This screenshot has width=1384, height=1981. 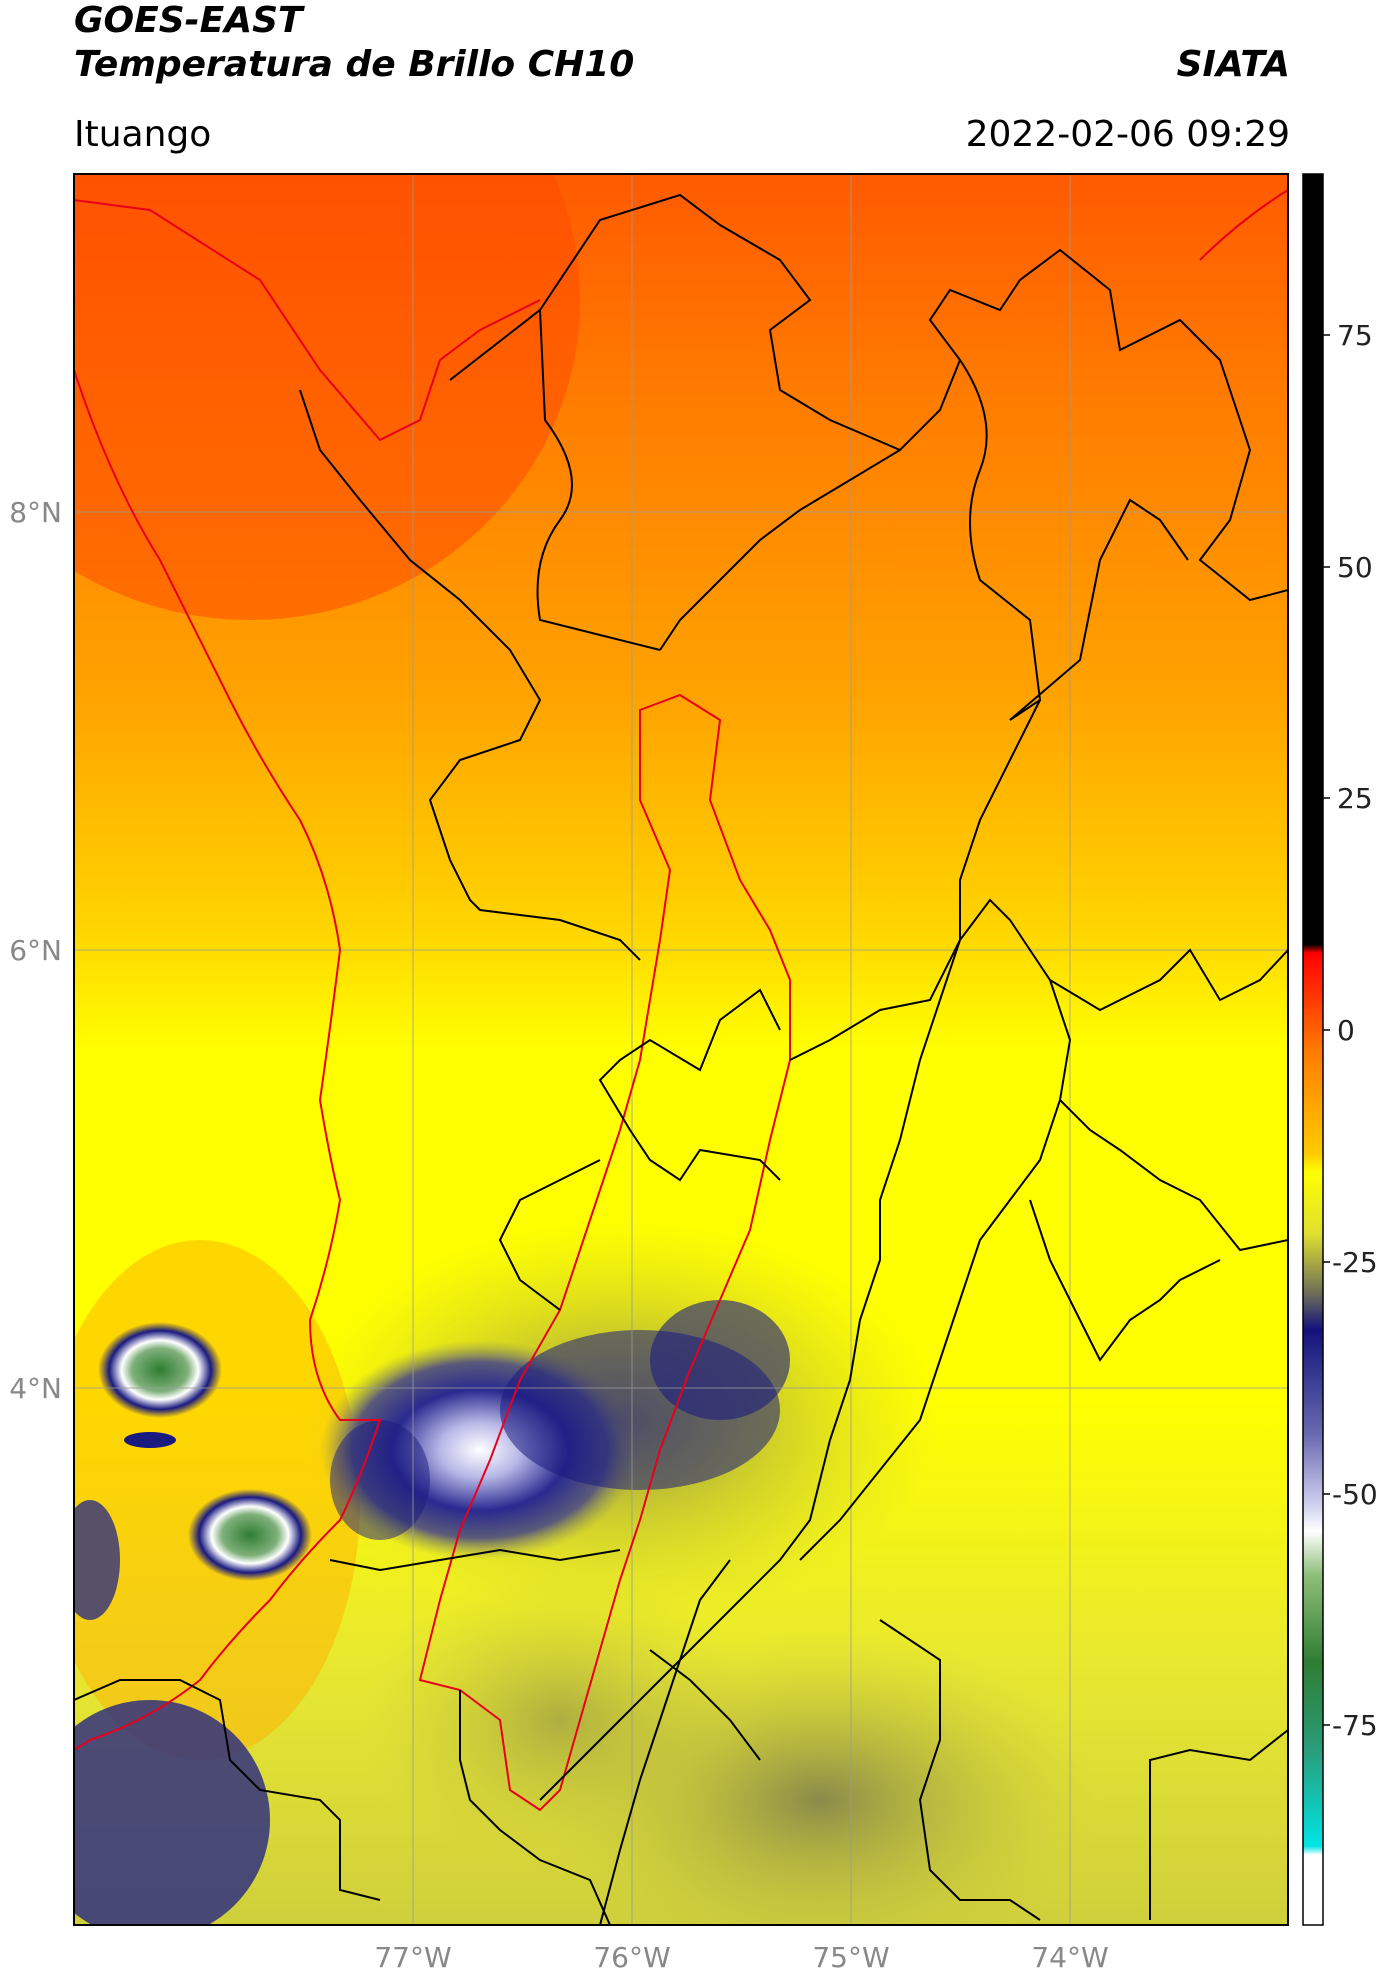 What do you see at coordinates (354, 64) in the screenshot?
I see `product-title: Temperatura de Brillo CH10` at bounding box center [354, 64].